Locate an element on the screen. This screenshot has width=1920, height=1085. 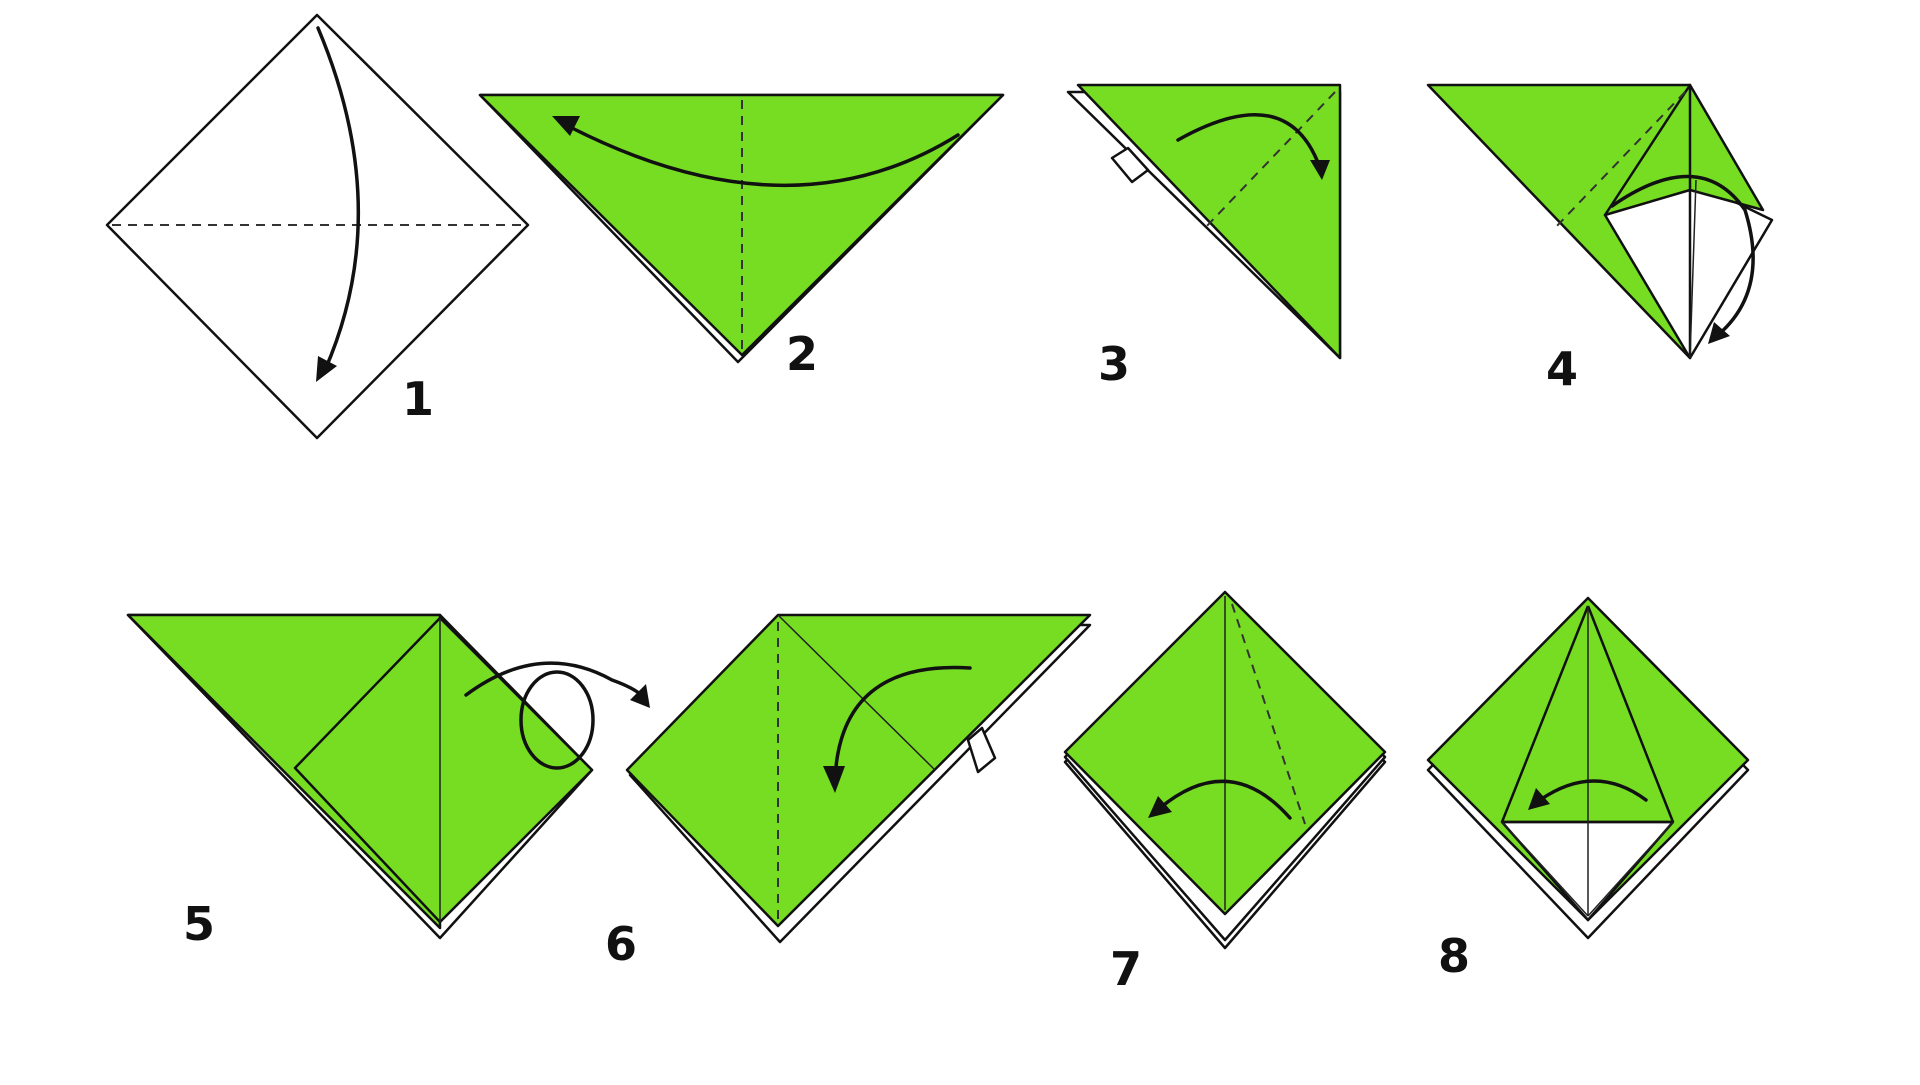
step-4-fold-arrow is located at coordinates (1682, 255).